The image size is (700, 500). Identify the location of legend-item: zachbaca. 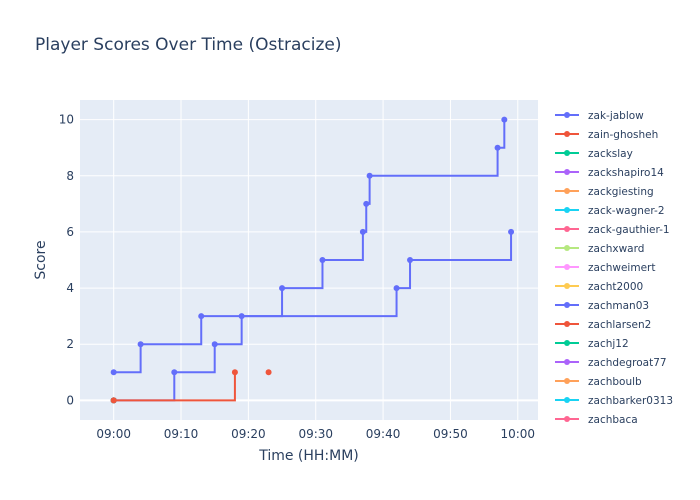
(596, 420).